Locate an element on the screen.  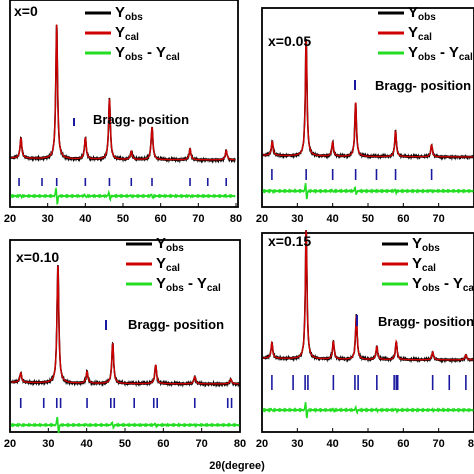
panel-label: x=0 is located at coordinates (26, 11).